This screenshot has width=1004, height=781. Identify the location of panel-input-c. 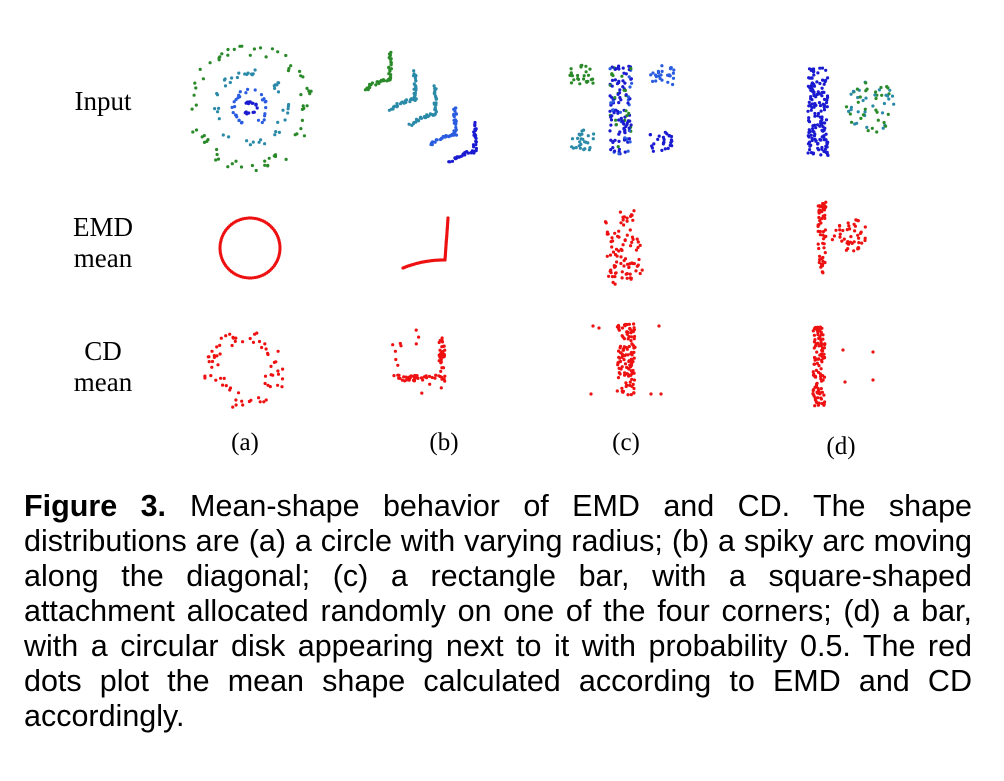
(622, 109).